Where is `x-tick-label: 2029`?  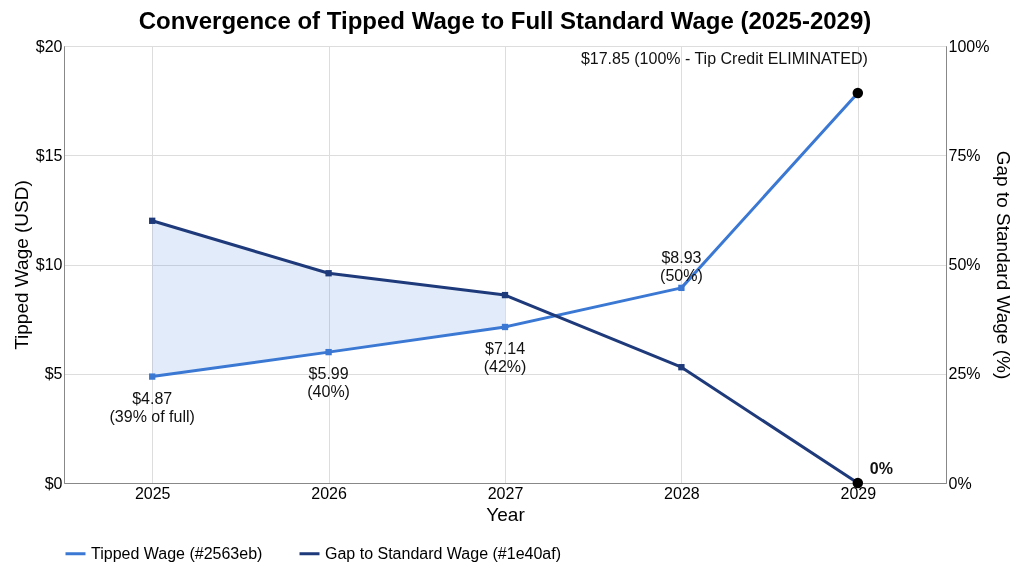 x-tick-label: 2029 is located at coordinates (858, 493).